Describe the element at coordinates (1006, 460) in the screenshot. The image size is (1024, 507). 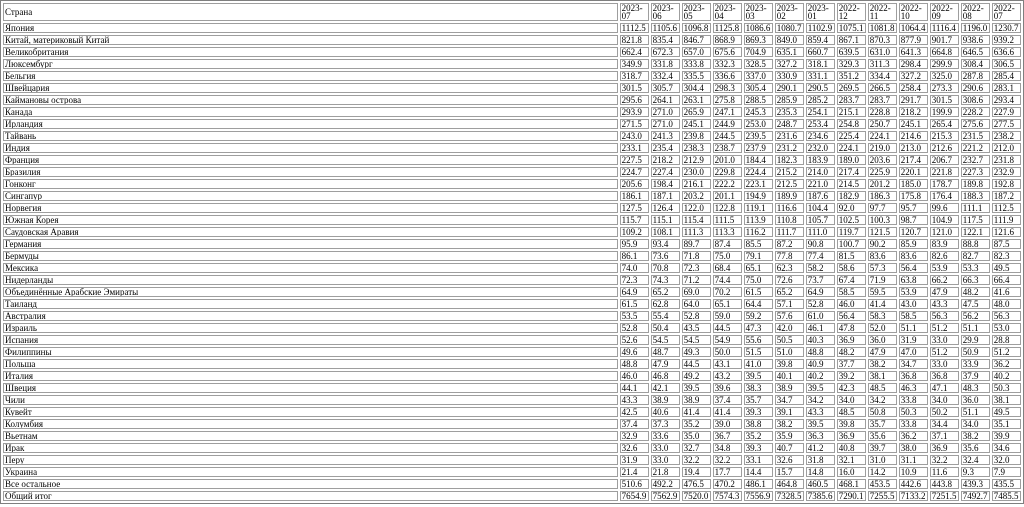
I see `value-cell: 32.0` at that location.